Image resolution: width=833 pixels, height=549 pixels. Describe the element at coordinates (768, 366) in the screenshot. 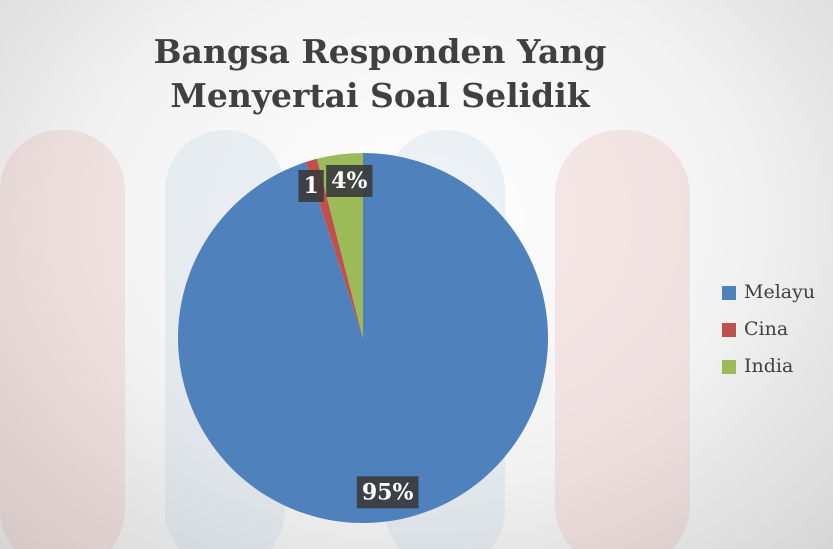

I see `legend-label: India` at that location.